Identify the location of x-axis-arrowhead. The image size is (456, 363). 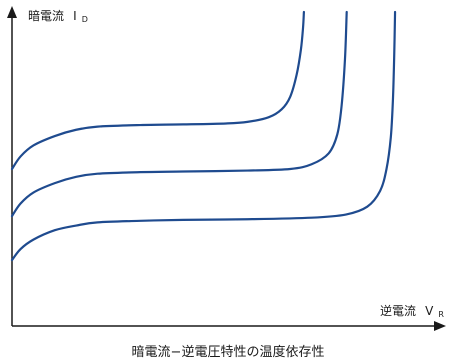
(440, 326).